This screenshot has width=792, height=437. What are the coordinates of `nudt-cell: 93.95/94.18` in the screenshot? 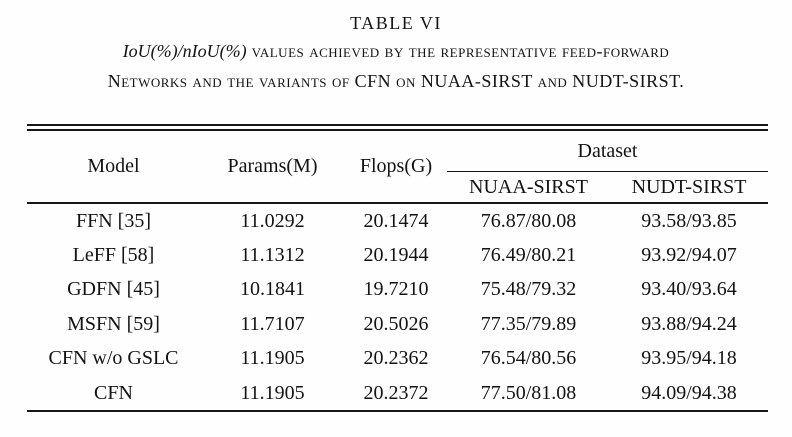 It's located at (689, 358).